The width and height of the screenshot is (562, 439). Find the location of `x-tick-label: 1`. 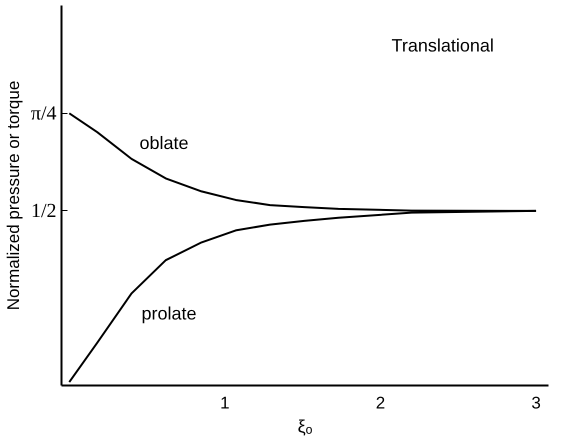

x-tick-label: 1 is located at coordinates (225, 403).